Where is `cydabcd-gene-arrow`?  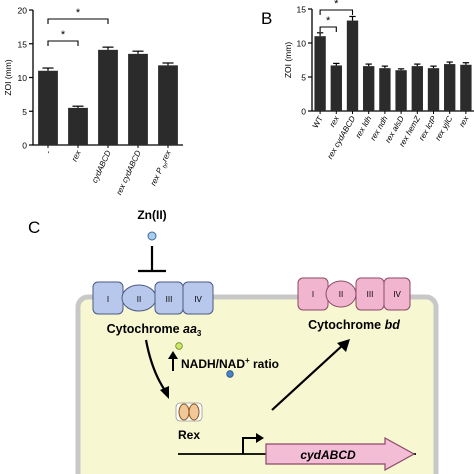 cydabcd-gene-arrow is located at coordinates (340, 454).